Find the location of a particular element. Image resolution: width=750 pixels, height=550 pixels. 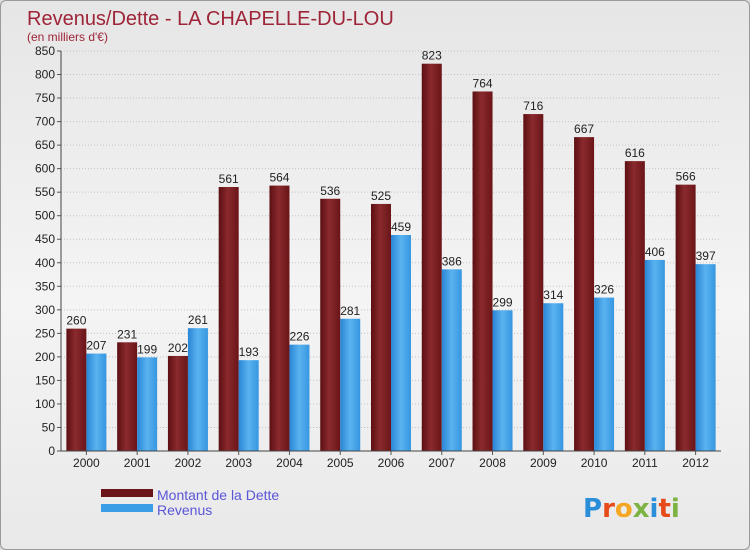

y-tick-label: 550 is located at coordinates (45, 192).